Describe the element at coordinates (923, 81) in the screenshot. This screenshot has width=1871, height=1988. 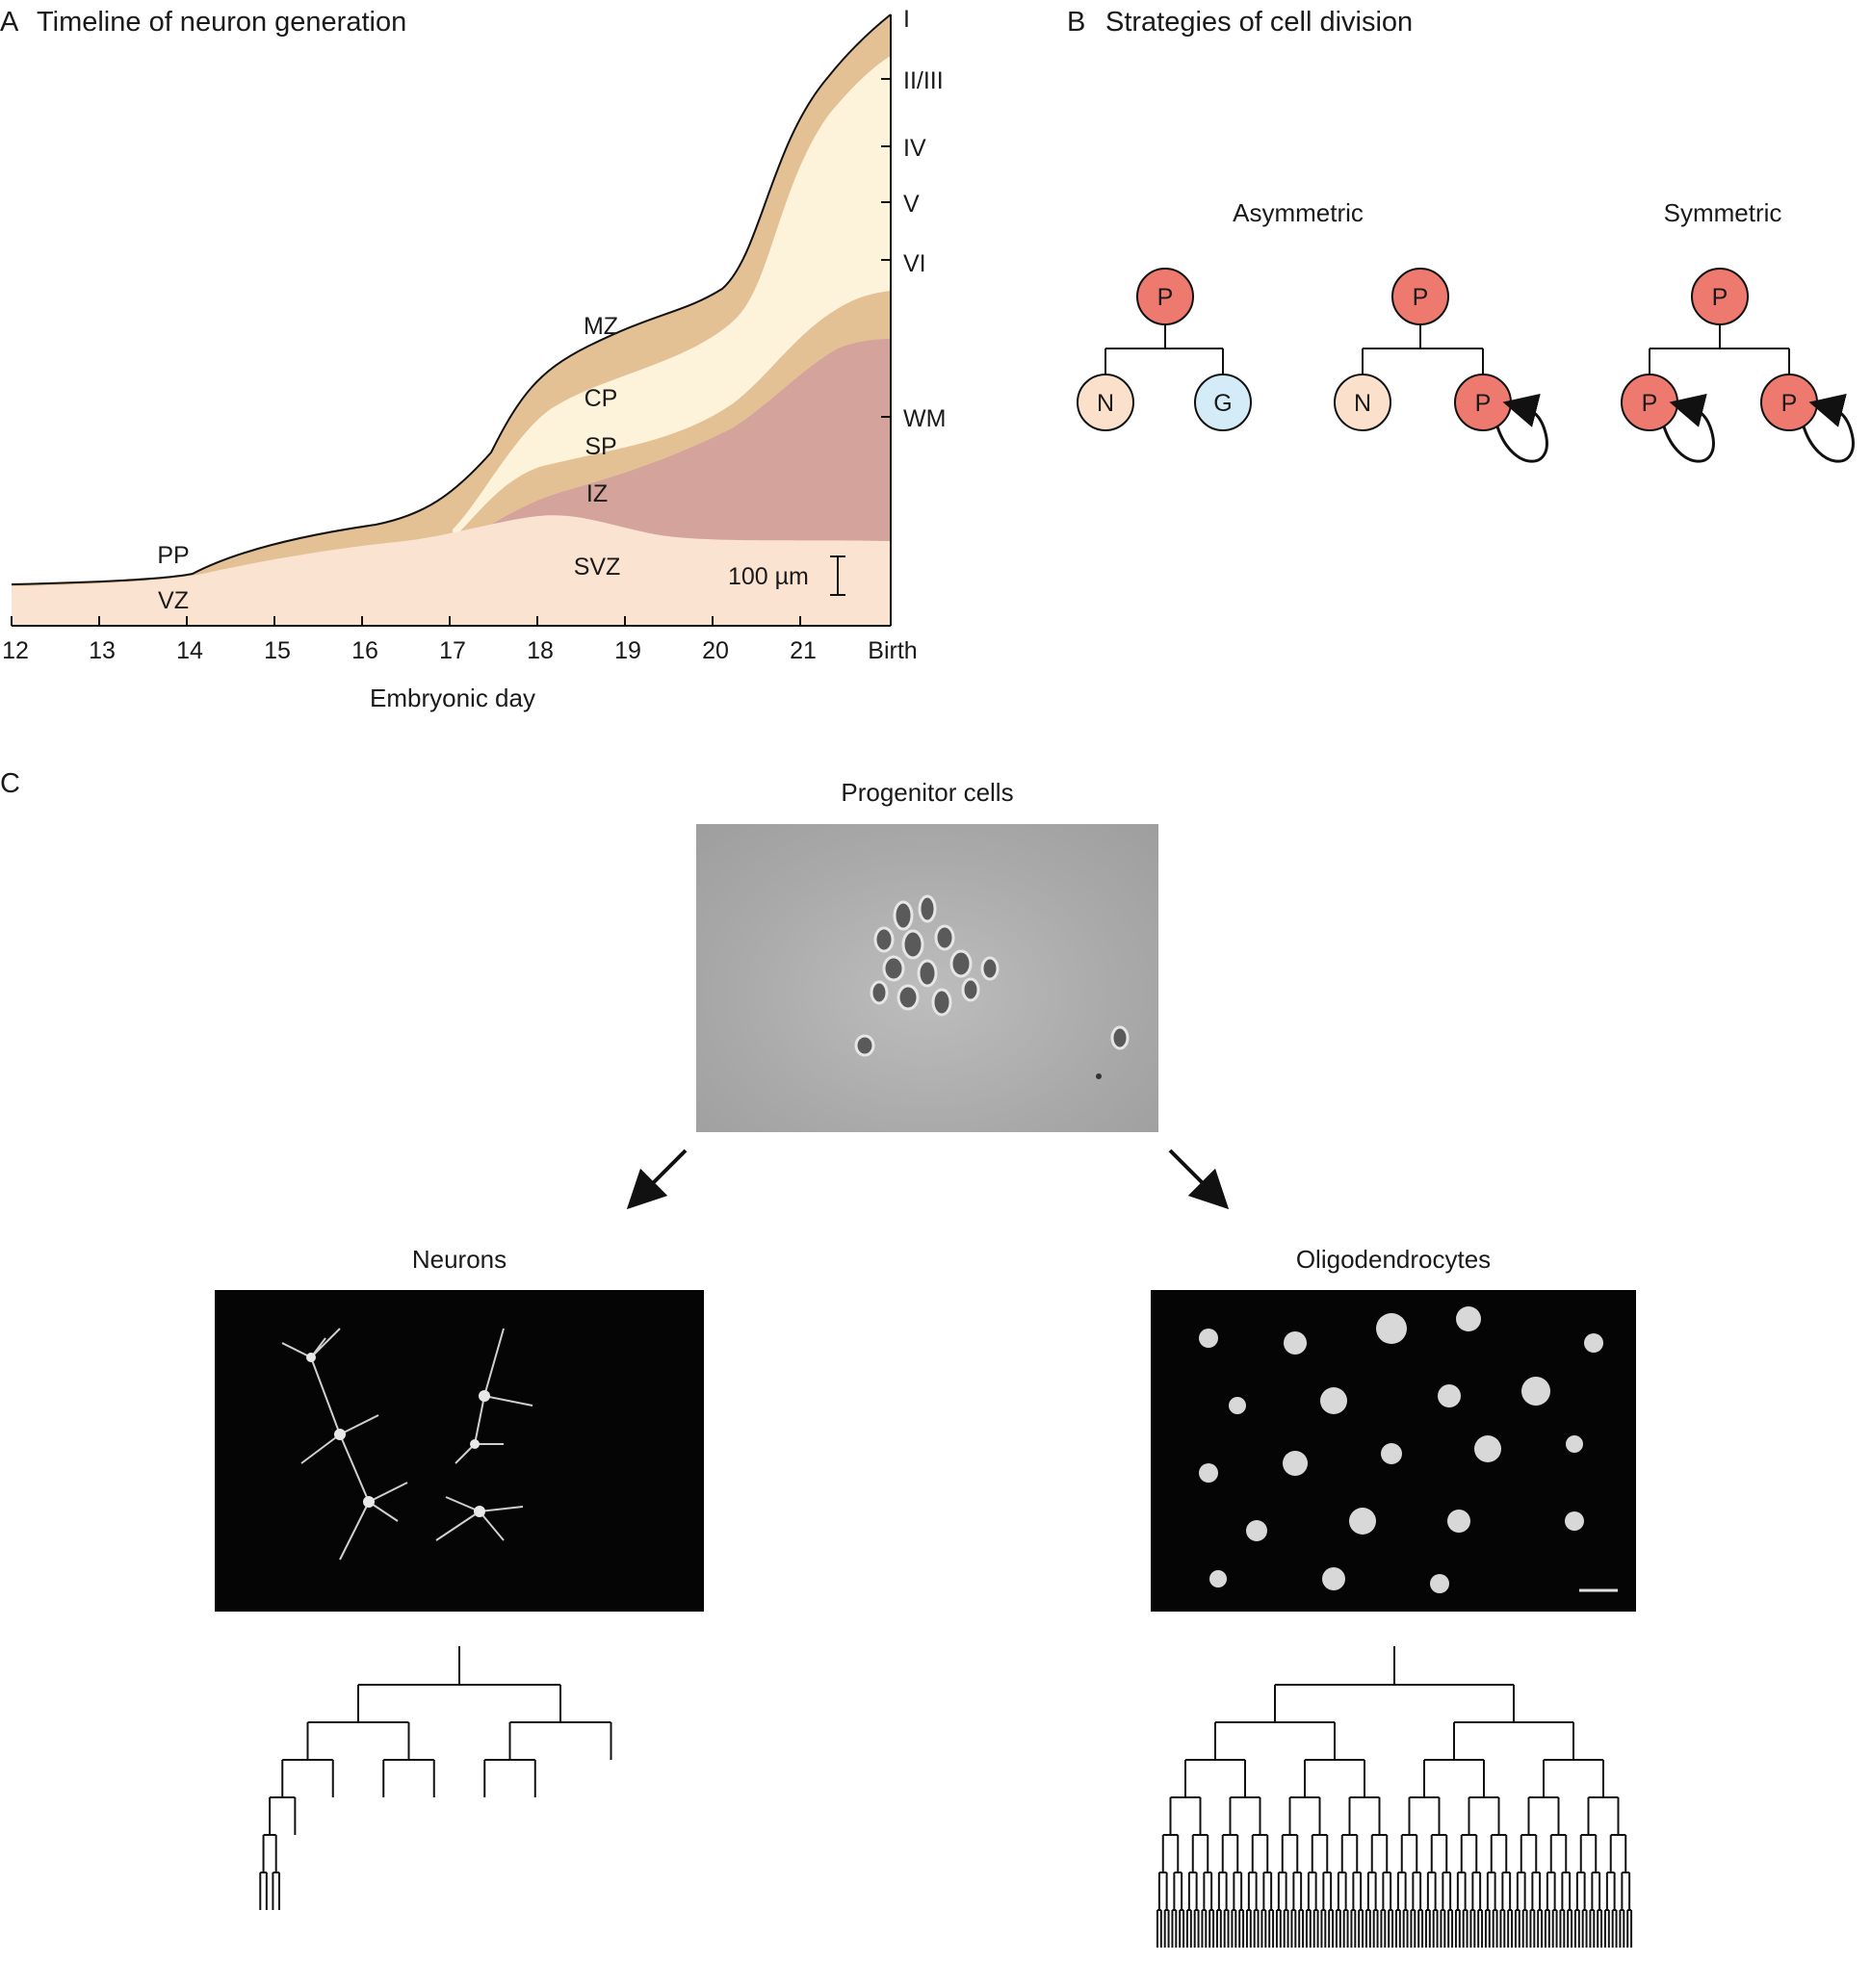
I see `layer-label: II/III` at that location.